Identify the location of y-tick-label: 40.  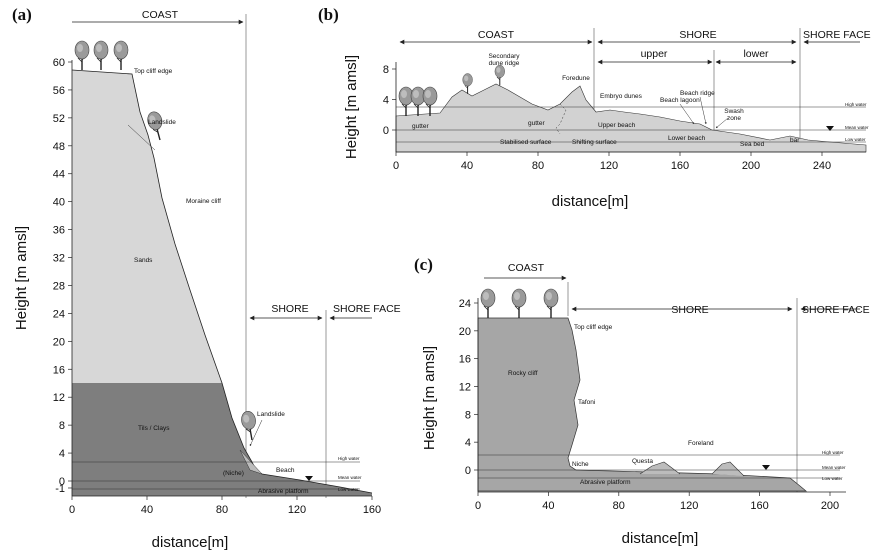
(59, 203).